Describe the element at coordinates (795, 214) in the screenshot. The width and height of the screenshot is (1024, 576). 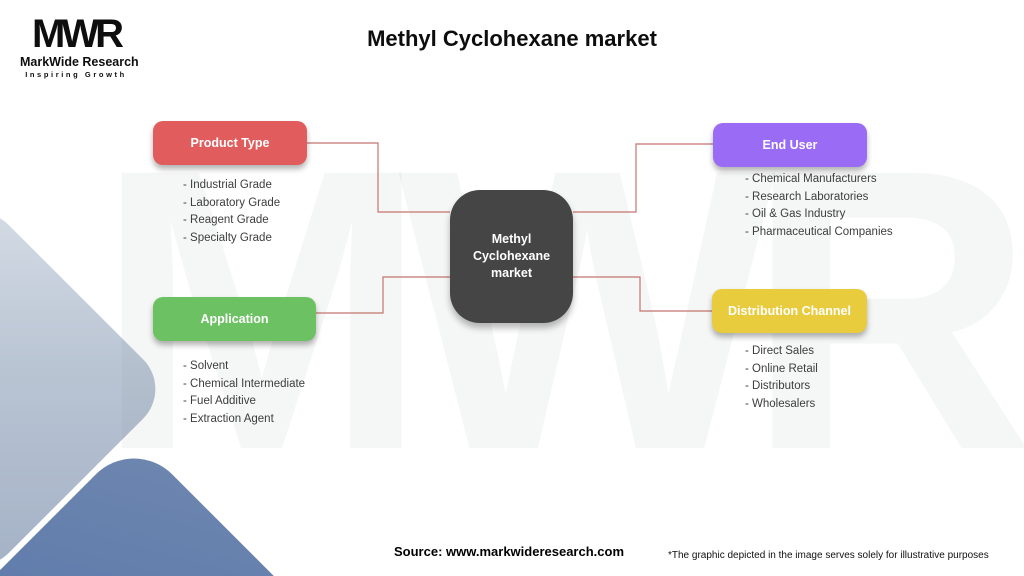
I see `list-item: - Oil & Gas Industry` at that location.